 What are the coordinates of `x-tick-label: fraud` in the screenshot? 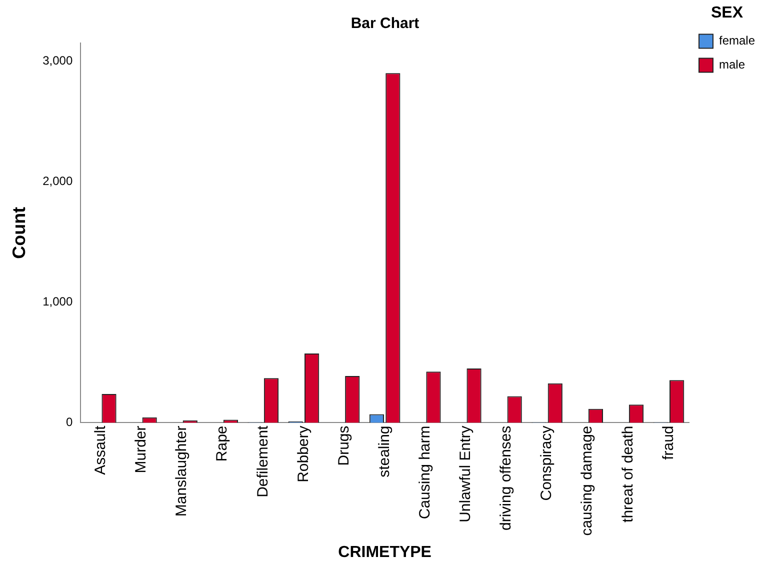 It's located at (668, 443).